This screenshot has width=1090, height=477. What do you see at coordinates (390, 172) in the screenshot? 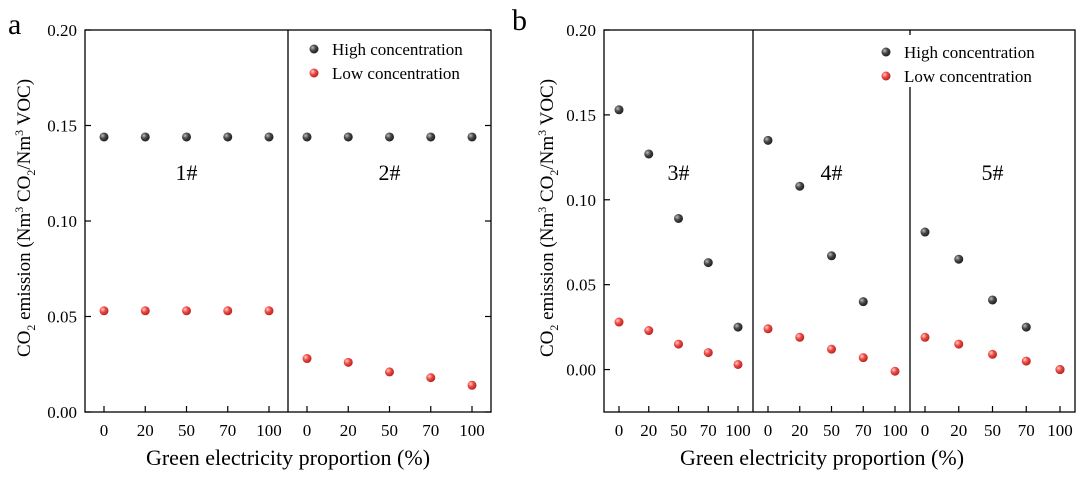
I see `group-label: 2#` at bounding box center [390, 172].